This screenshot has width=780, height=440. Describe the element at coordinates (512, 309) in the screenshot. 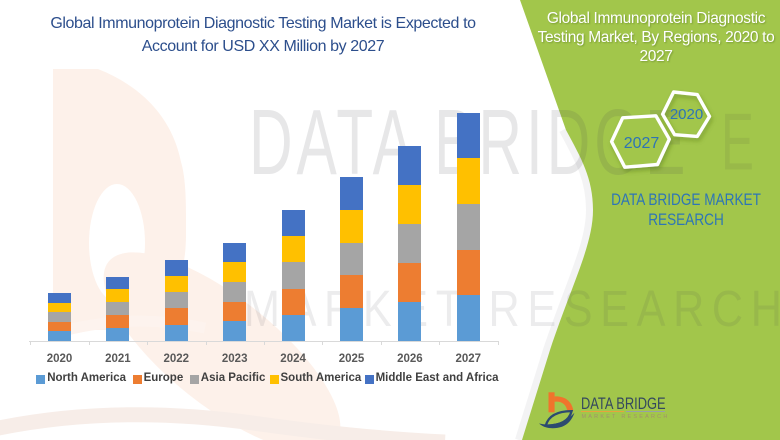

I see `svg-text: MARKET RESEARCH` at that location.